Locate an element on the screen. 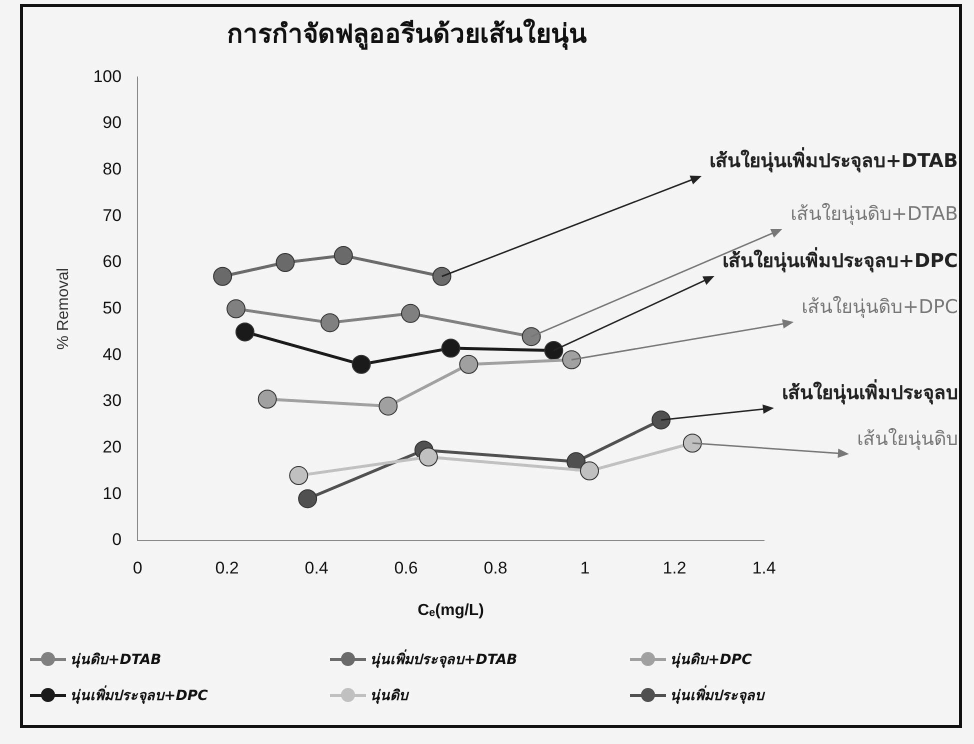  y-tick-label: 10 is located at coordinates (112, 493).